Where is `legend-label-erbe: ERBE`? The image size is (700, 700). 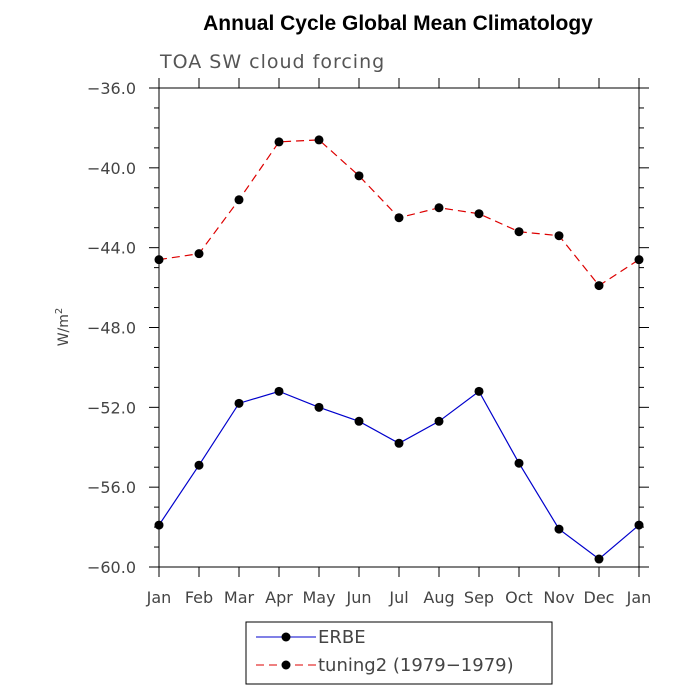
legend-label-erbe: ERBE is located at coordinates (342, 637).